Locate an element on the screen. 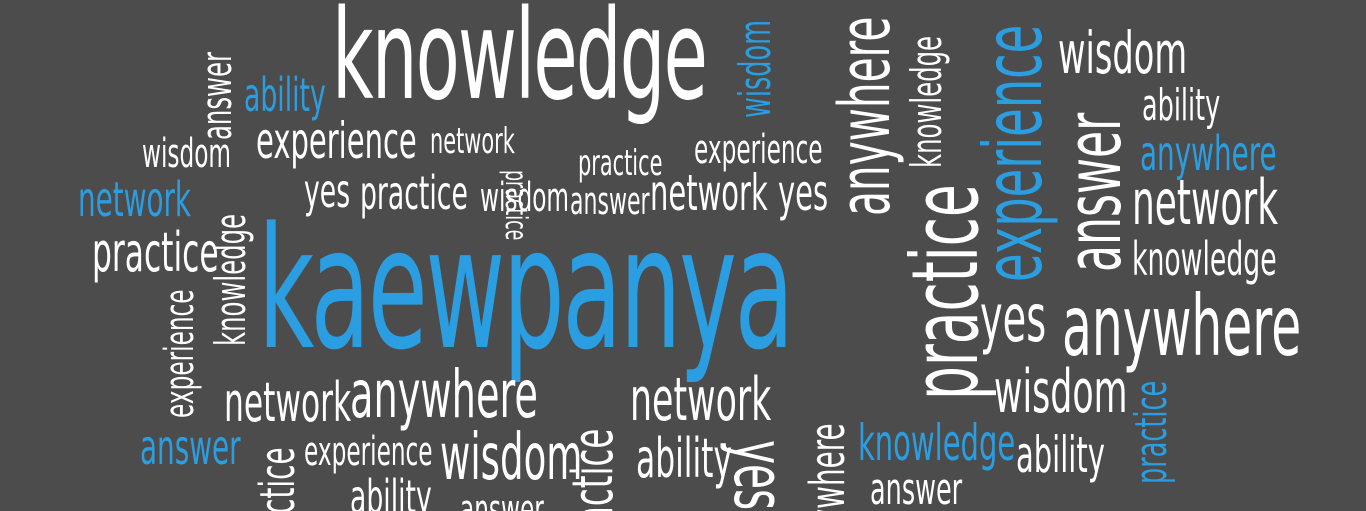 The image size is (1366, 511). word-yes-vertical-large: yes is located at coordinates (759, 475).